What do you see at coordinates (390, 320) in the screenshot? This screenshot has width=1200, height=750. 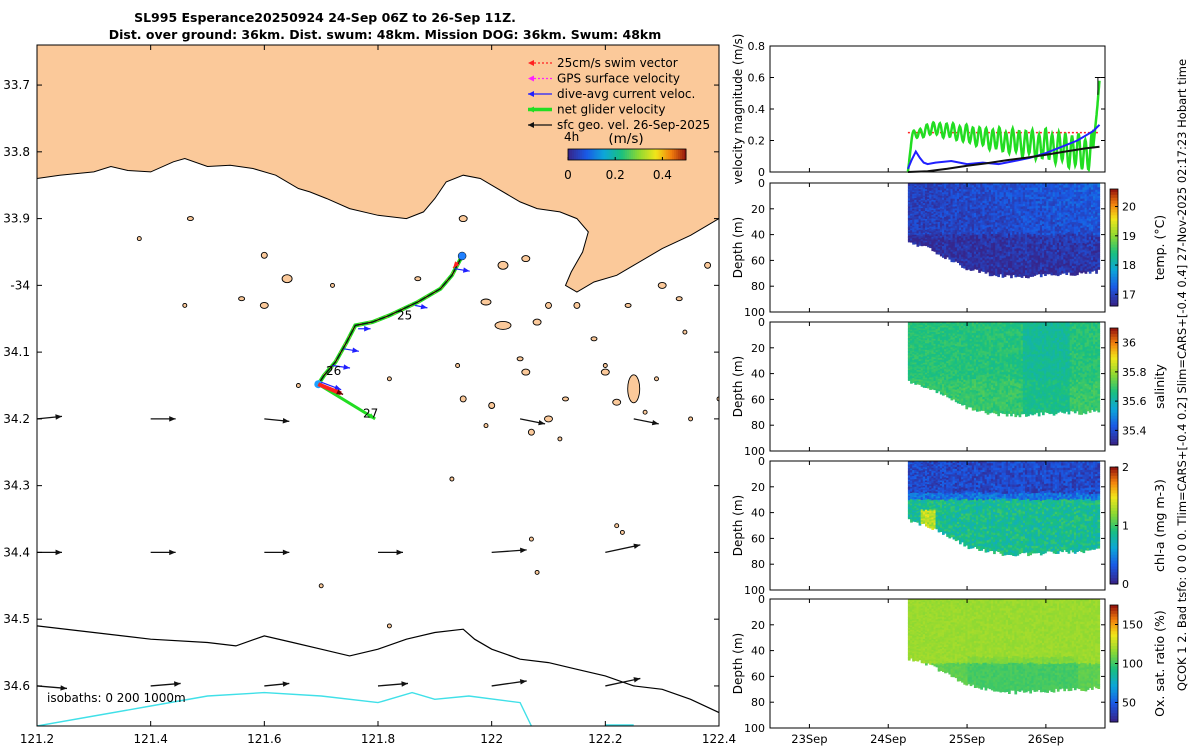 I see `glider-track` at bounding box center [390, 320].